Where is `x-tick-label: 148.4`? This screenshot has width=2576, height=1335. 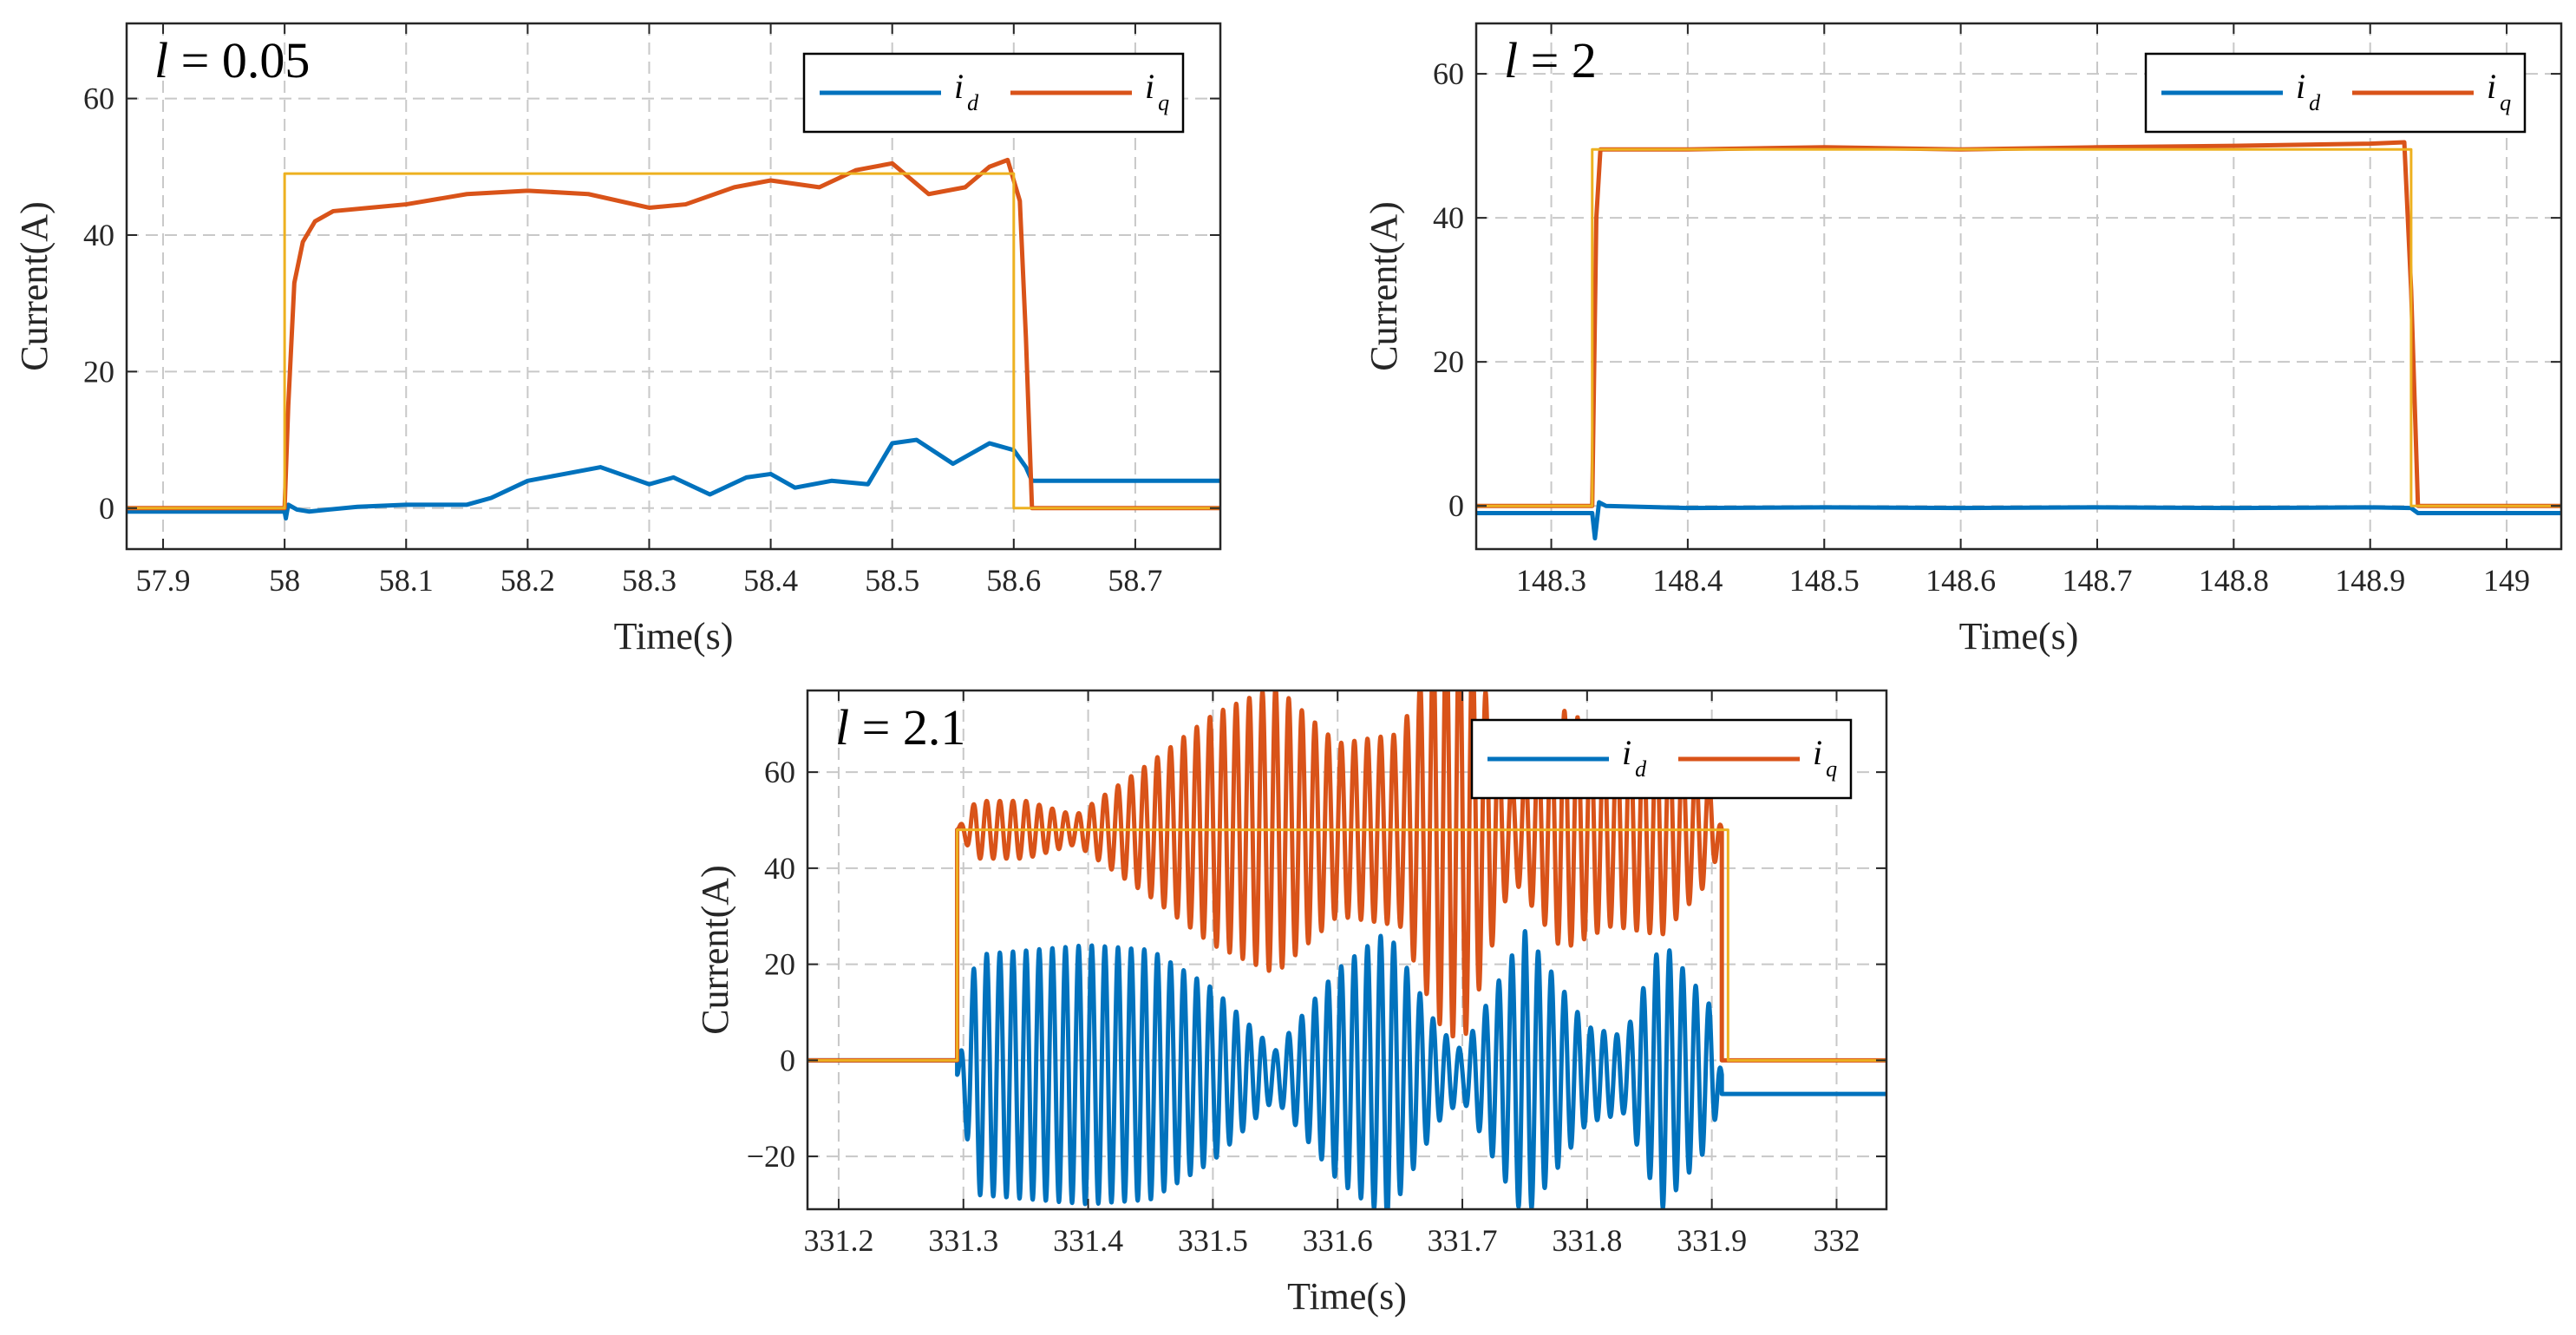 x-tick-label: 148.4 is located at coordinates (1687, 580).